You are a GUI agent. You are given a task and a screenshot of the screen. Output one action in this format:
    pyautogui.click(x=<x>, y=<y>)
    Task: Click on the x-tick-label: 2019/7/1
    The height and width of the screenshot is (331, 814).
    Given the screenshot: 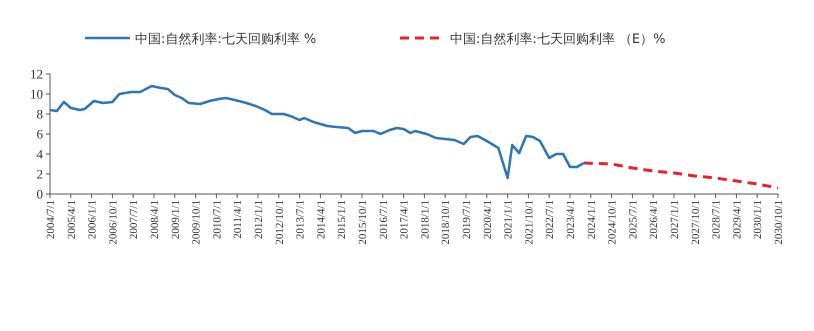 What is the action you would take?
    pyautogui.click(x=467, y=220)
    